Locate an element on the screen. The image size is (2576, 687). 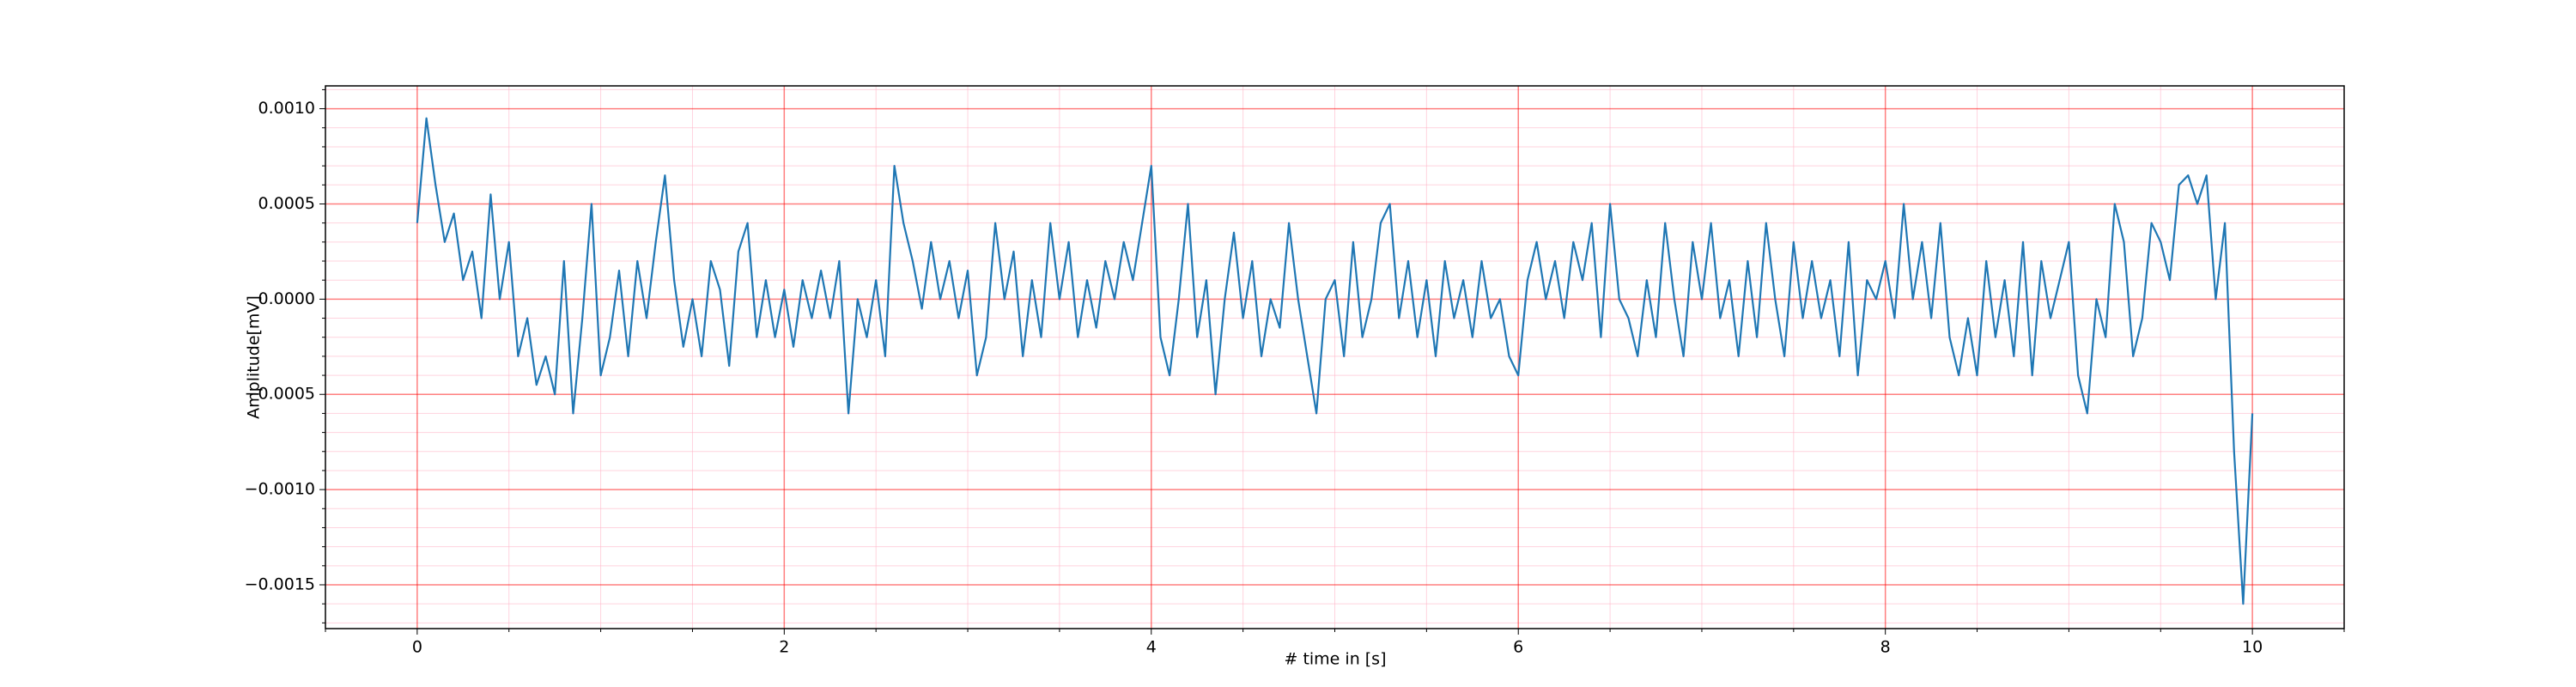
x-tick-label: 10 is located at coordinates (2252, 647).